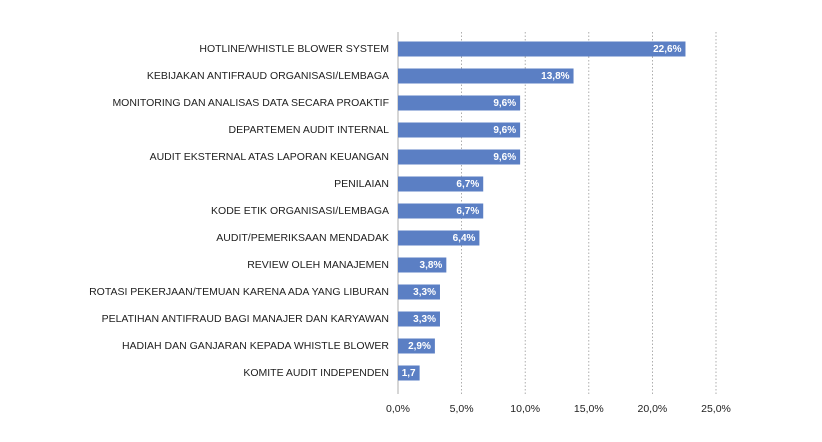 Image resolution: width=822 pixels, height=442 pixels. I want to click on data-label: 1,7, so click(409, 373).